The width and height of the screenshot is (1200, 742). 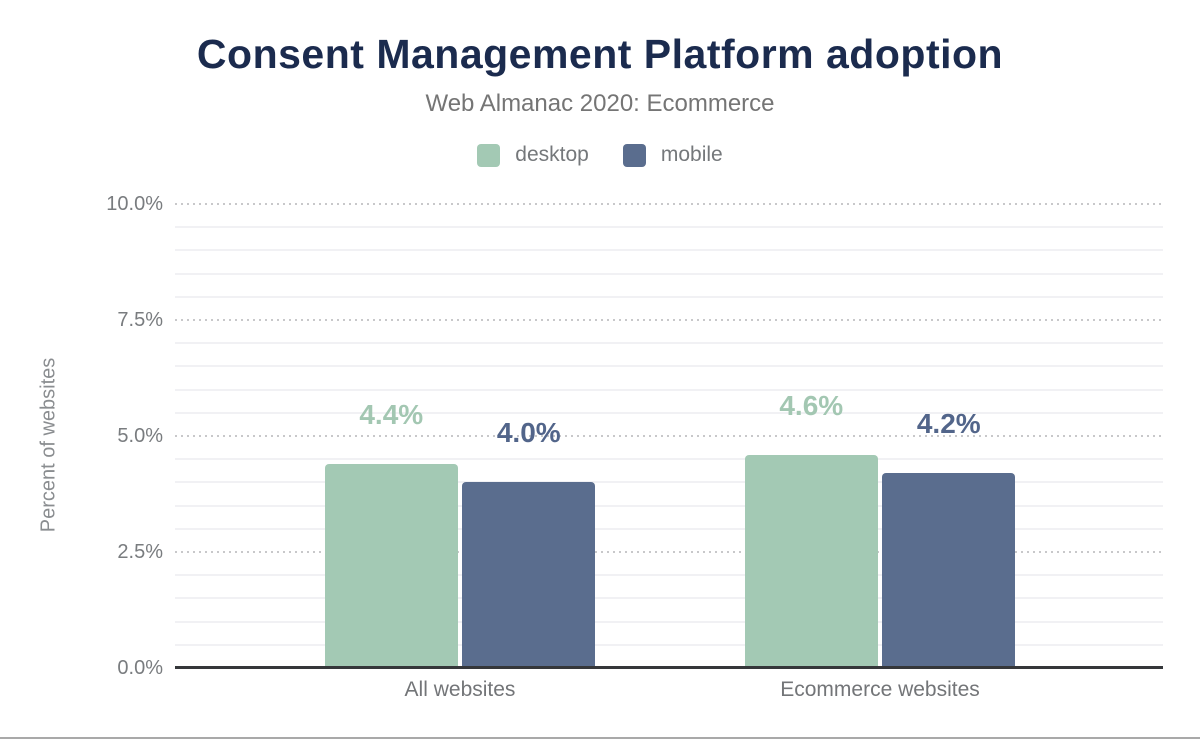 What do you see at coordinates (948, 424) in the screenshot?
I see `bar-value-label: 4.2%` at bounding box center [948, 424].